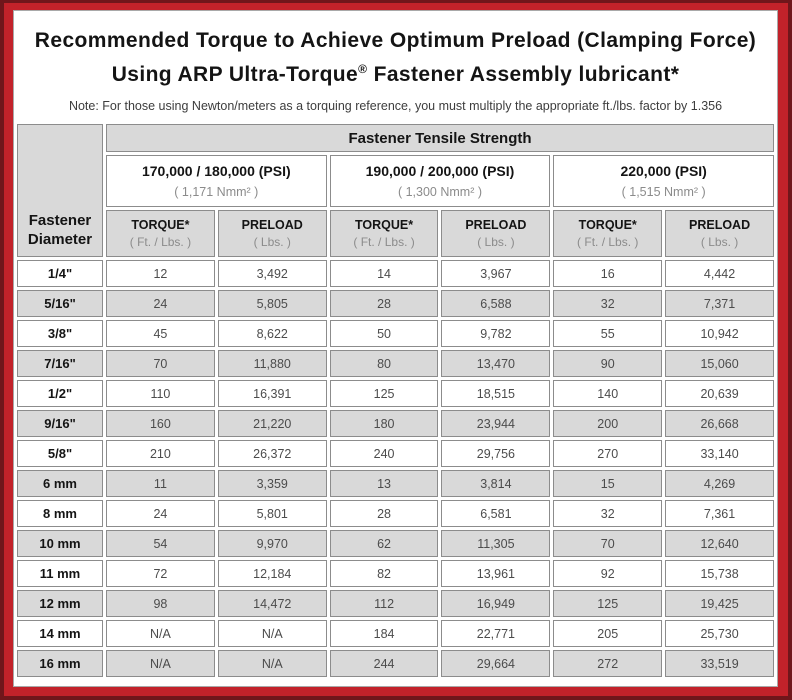  I want to click on value-cell: 244, so click(384, 663).